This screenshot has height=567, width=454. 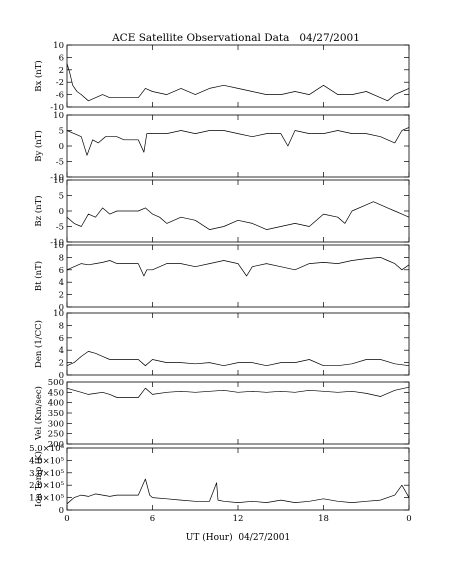 I want to click on y-tick-label: 2.0×10⁵, so click(x=46, y=486).